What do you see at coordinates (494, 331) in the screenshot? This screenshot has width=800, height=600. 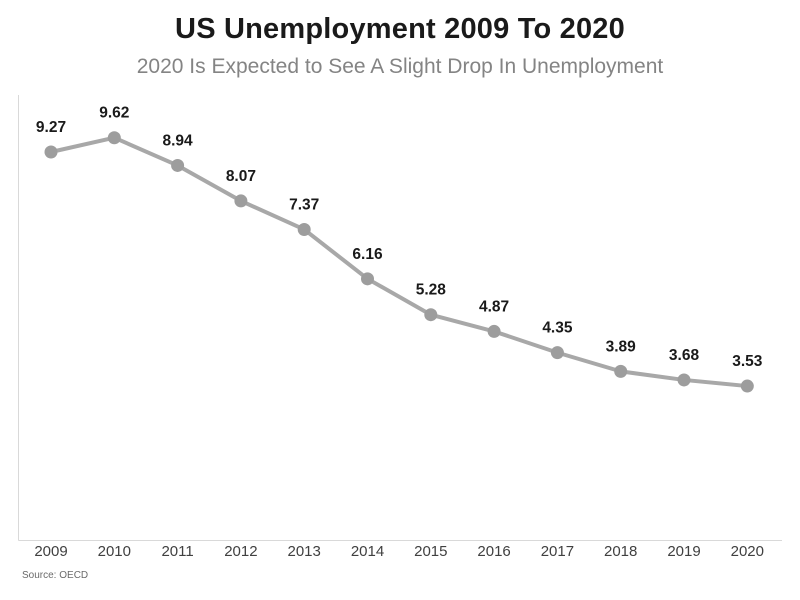 I see `data-point-2016` at bounding box center [494, 331].